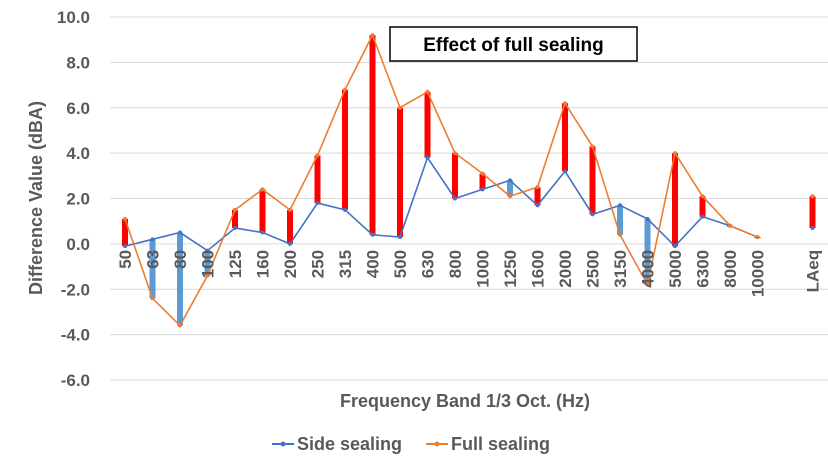  Describe the element at coordinates (36, 198) in the screenshot. I see `y-axis-title: Difference Value (dBA)` at that location.